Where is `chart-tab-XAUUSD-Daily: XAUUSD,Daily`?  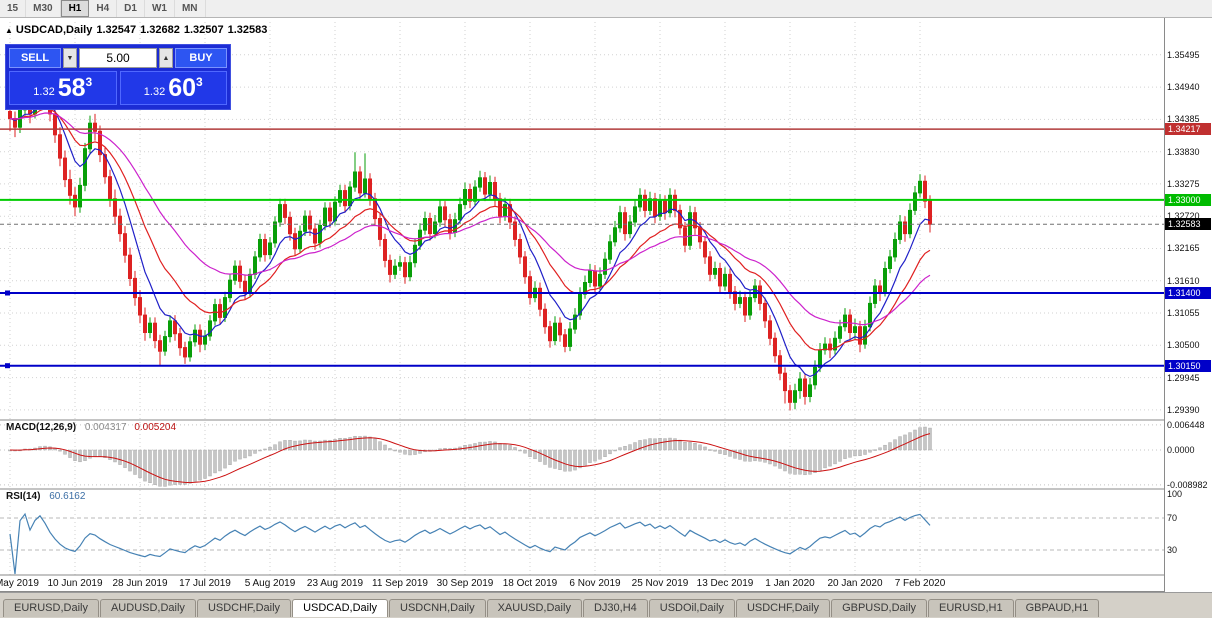 chart-tab-XAUUSD-Daily: XAUUSD,Daily is located at coordinates (534, 608).